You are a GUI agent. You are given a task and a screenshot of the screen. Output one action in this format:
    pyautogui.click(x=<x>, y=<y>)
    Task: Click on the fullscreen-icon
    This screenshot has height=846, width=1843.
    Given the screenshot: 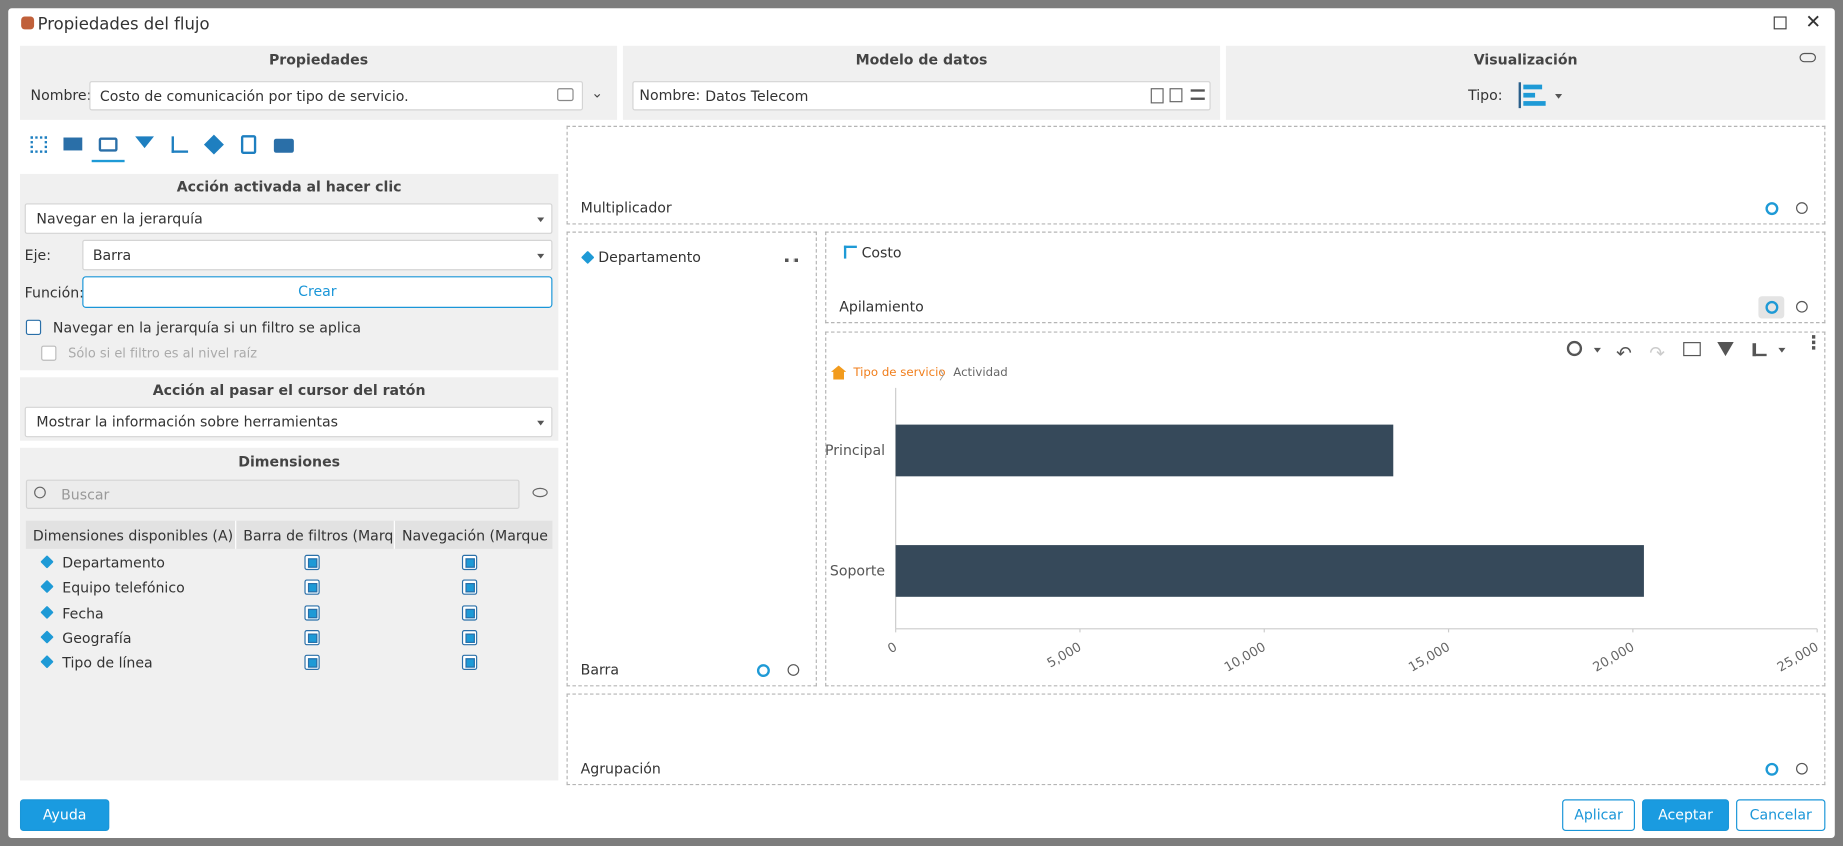 What is the action you would take?
    pyautogui.click(x=1692, y=349)
    